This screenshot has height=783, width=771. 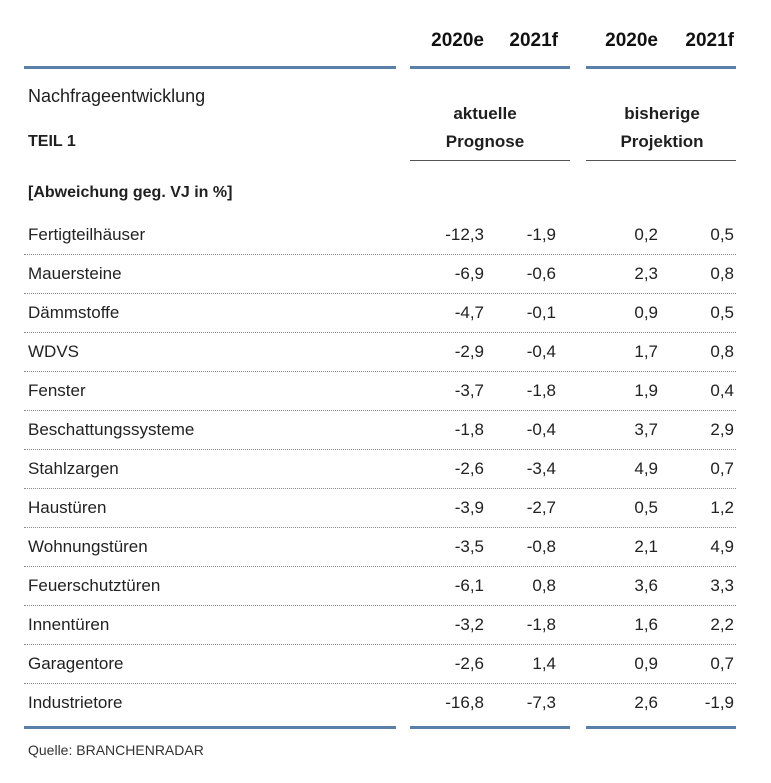 I want to click on row-label: Feuerschutztüren, so click(x=94, y=585).